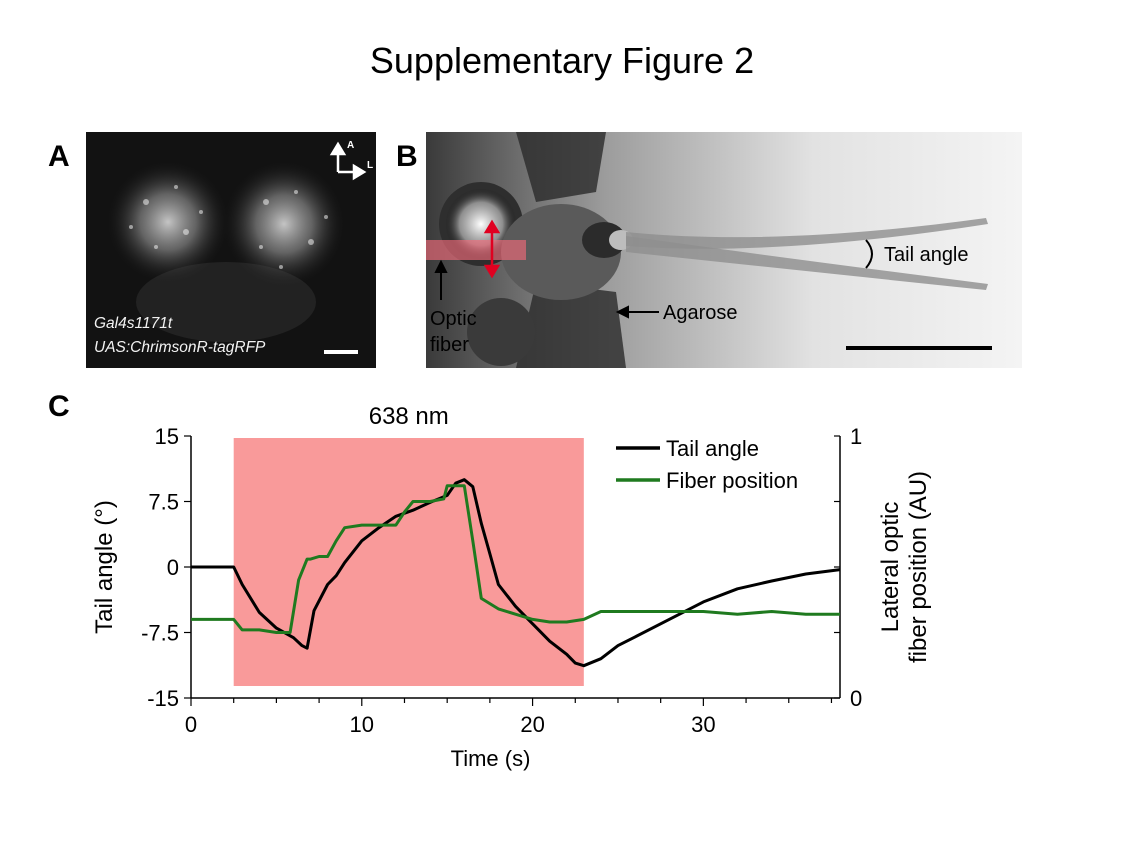  What do you see at coordinates (856, 698) in the screenshot?
I see `y-right-tick-label: 0` at bounding box center [856, 698].